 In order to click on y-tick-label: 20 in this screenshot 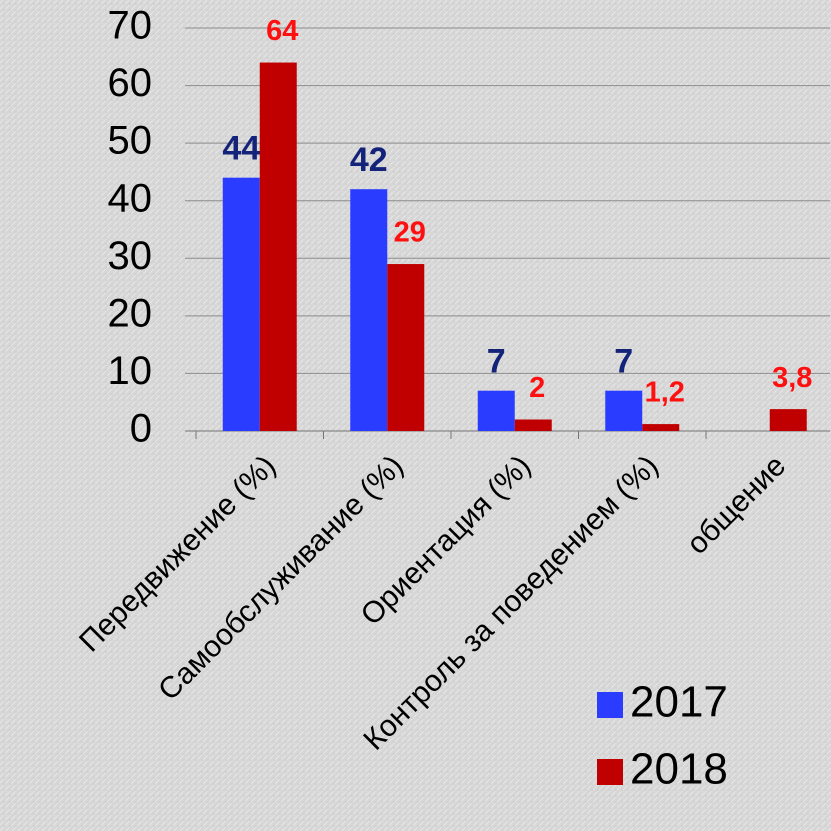, I will do `click(130, 313)`.